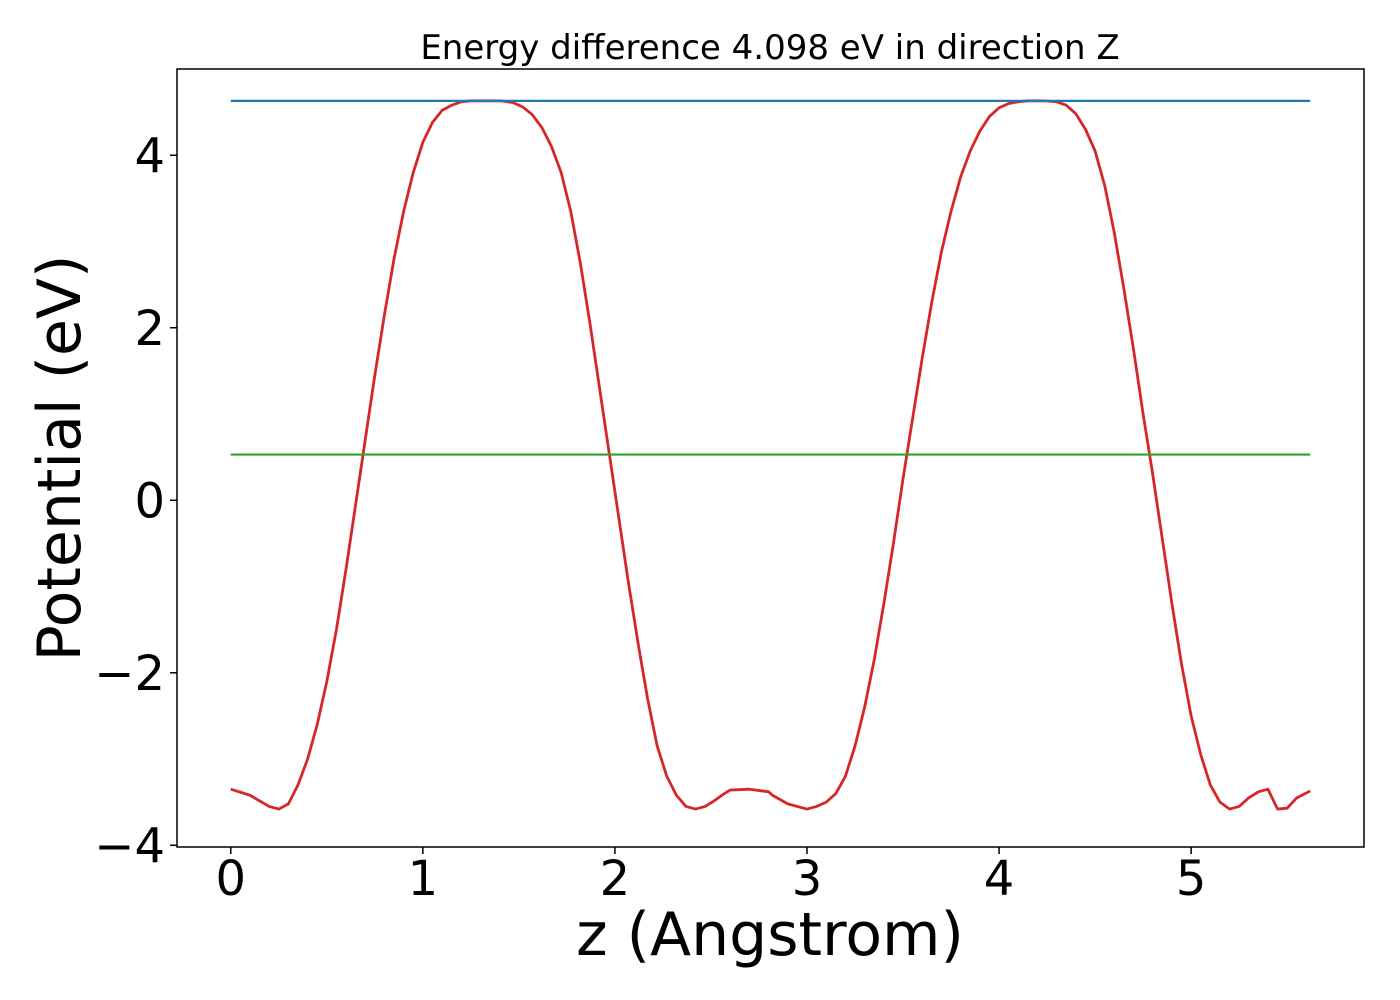  I want to click on y-tick-label: −2, so click(129, 674).